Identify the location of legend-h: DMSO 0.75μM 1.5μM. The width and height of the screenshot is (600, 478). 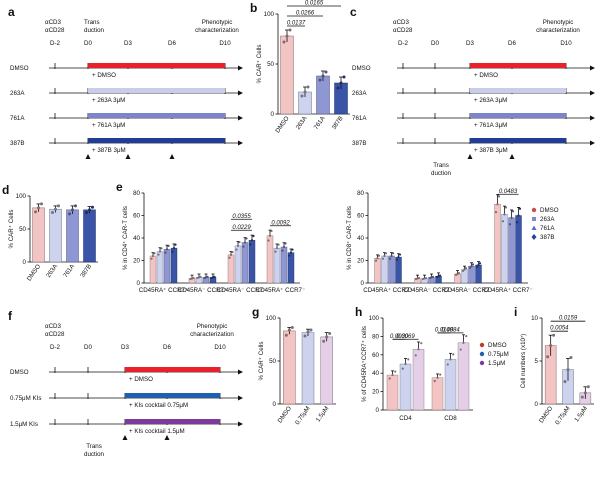
(494, 354).